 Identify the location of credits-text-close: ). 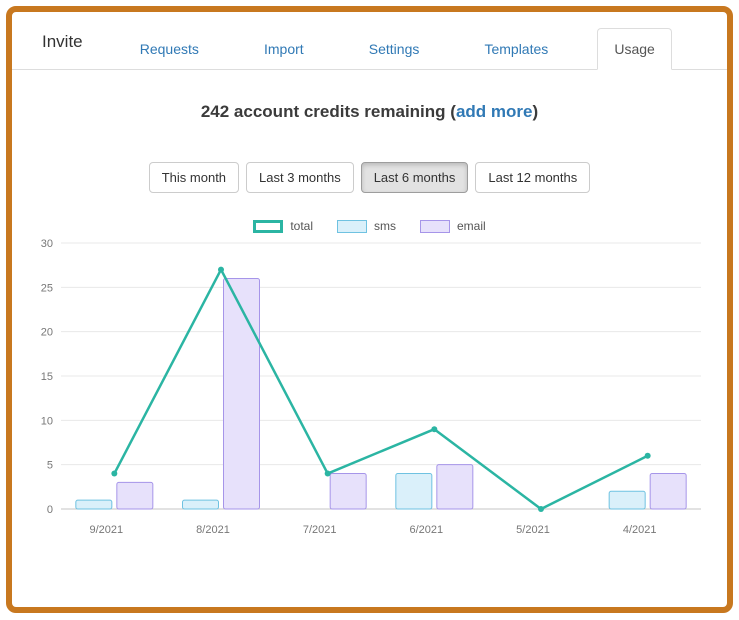
(535, 111).